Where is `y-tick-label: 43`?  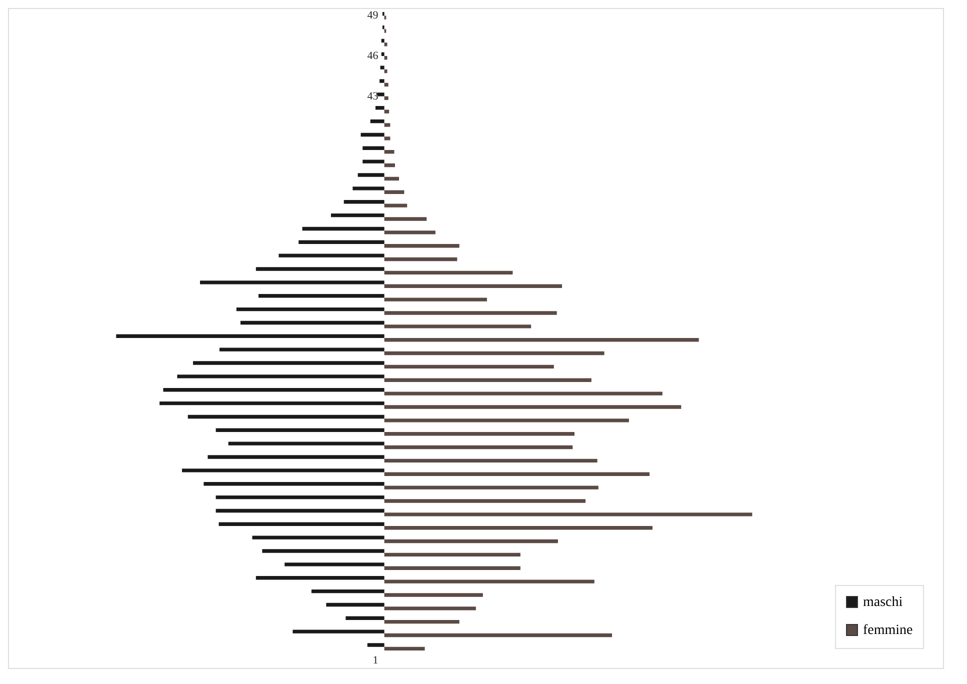 y-tick-label: 43 is located at coordinates (373, 96).